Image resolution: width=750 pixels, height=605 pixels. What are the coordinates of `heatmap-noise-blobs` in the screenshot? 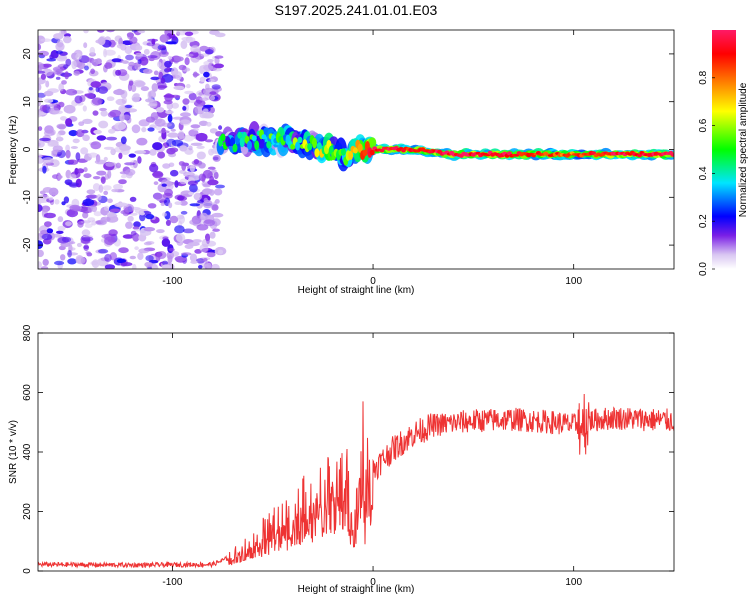 It's located at (132, 149).